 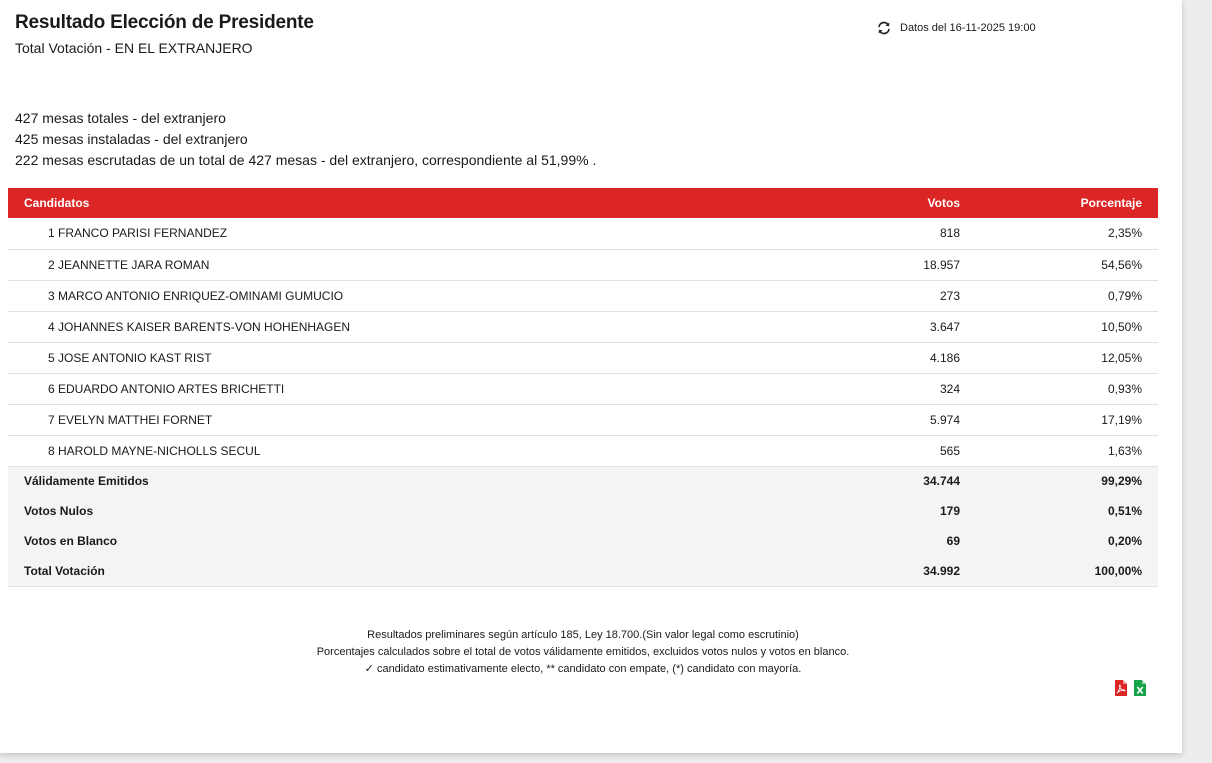 What do you see at coordinates (1124, 450) in the screenshot?
I see `candidate-percent: 1,63%` at bounding box center [1124, 450].